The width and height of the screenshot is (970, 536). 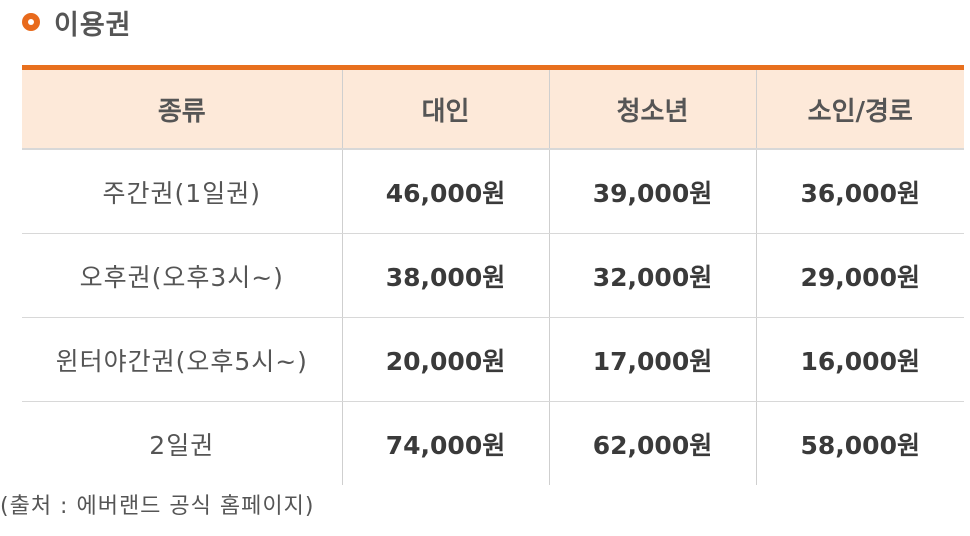 What do you see at coordinates (859, 108) in the screenshot?
I see `header-child-senior: 소인/경로` at bounding box center [859, 108].